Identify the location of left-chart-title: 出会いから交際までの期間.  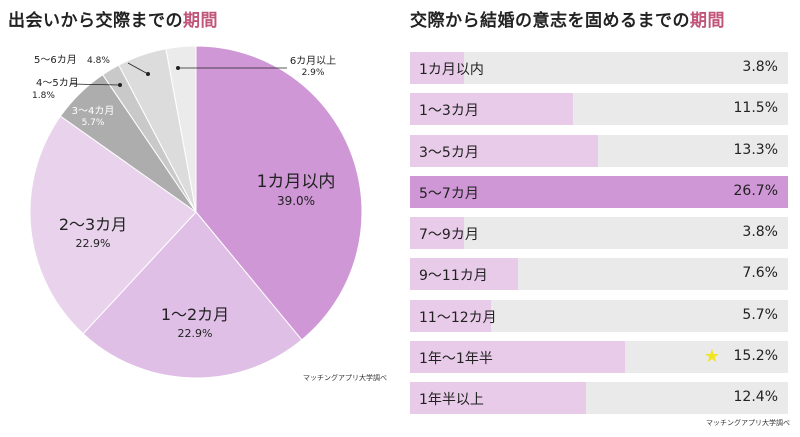
(113, 18).